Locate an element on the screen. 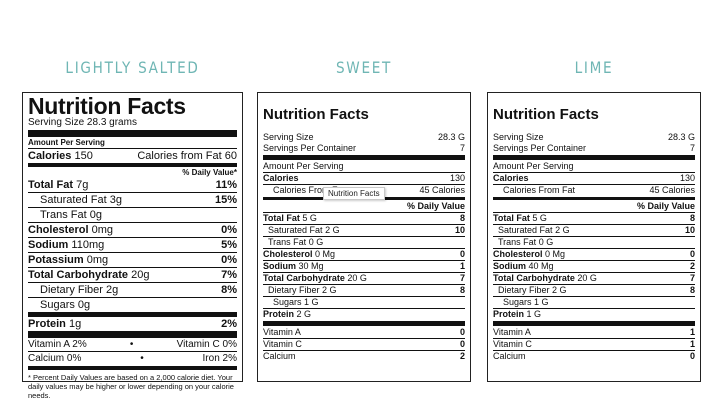 The width and height of the screenshot is (720, 405). nutrient-name: Sugars 1 G is located at coordinates (521, 302).